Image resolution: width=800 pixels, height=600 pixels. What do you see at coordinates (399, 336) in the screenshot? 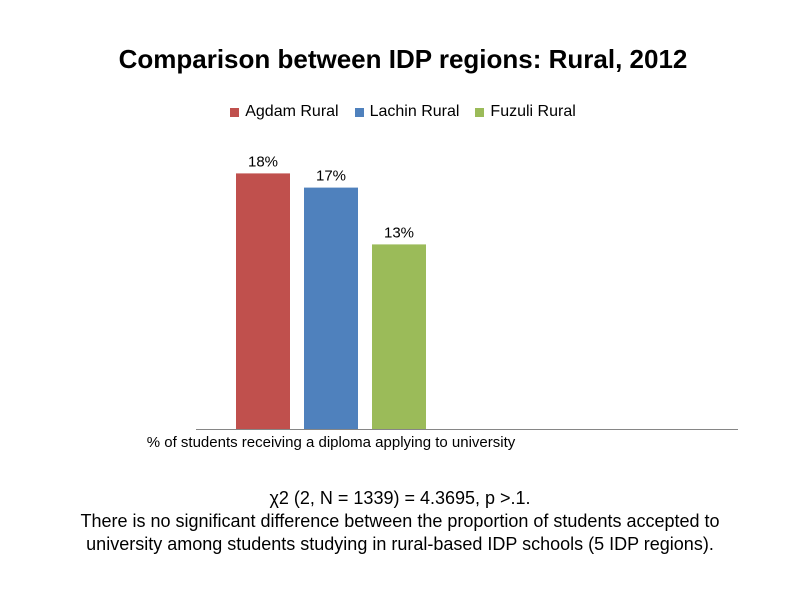
I see `bar-fuzuli` at bounding box center [399, 336].